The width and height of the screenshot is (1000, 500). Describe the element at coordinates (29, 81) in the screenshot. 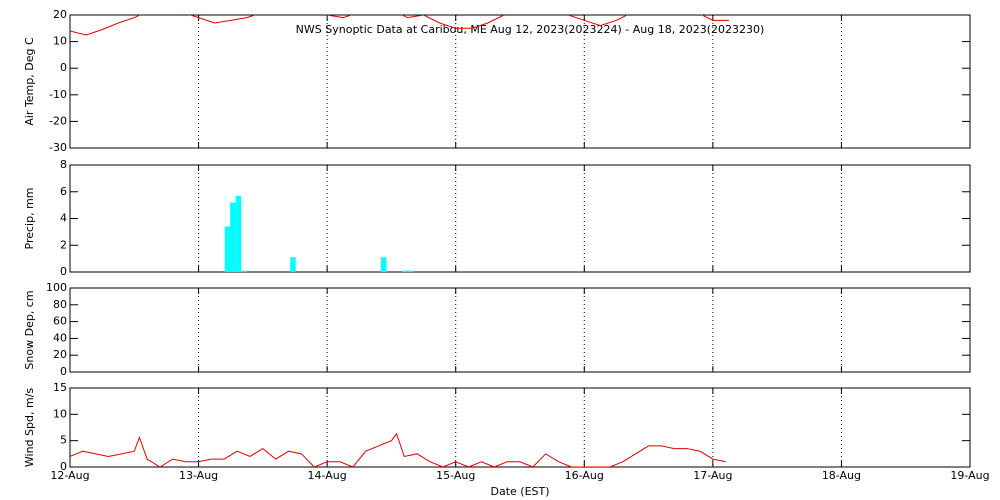

I see `y-axis-label: Air Temp, Deg C` at that location.